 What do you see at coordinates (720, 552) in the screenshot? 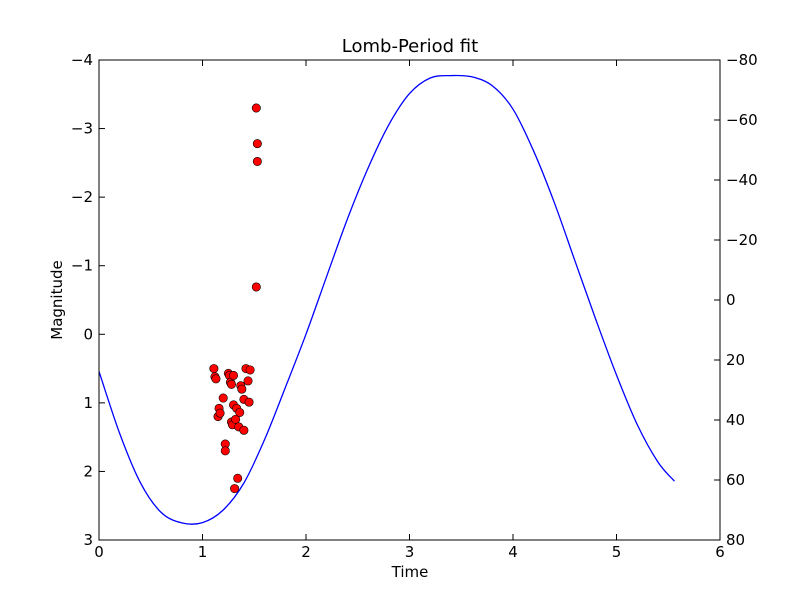
I see `x-tick-label: 6` at bounding box center [720, 552].